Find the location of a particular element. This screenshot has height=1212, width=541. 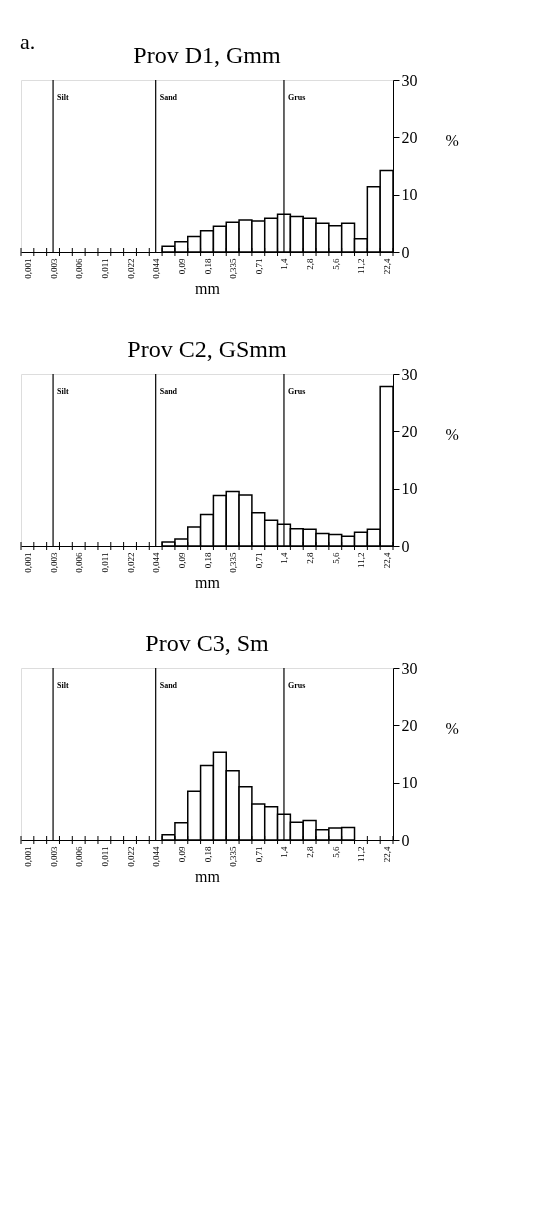

chart-title: Prov D1, Gmm is located at coordinates (207, 55).